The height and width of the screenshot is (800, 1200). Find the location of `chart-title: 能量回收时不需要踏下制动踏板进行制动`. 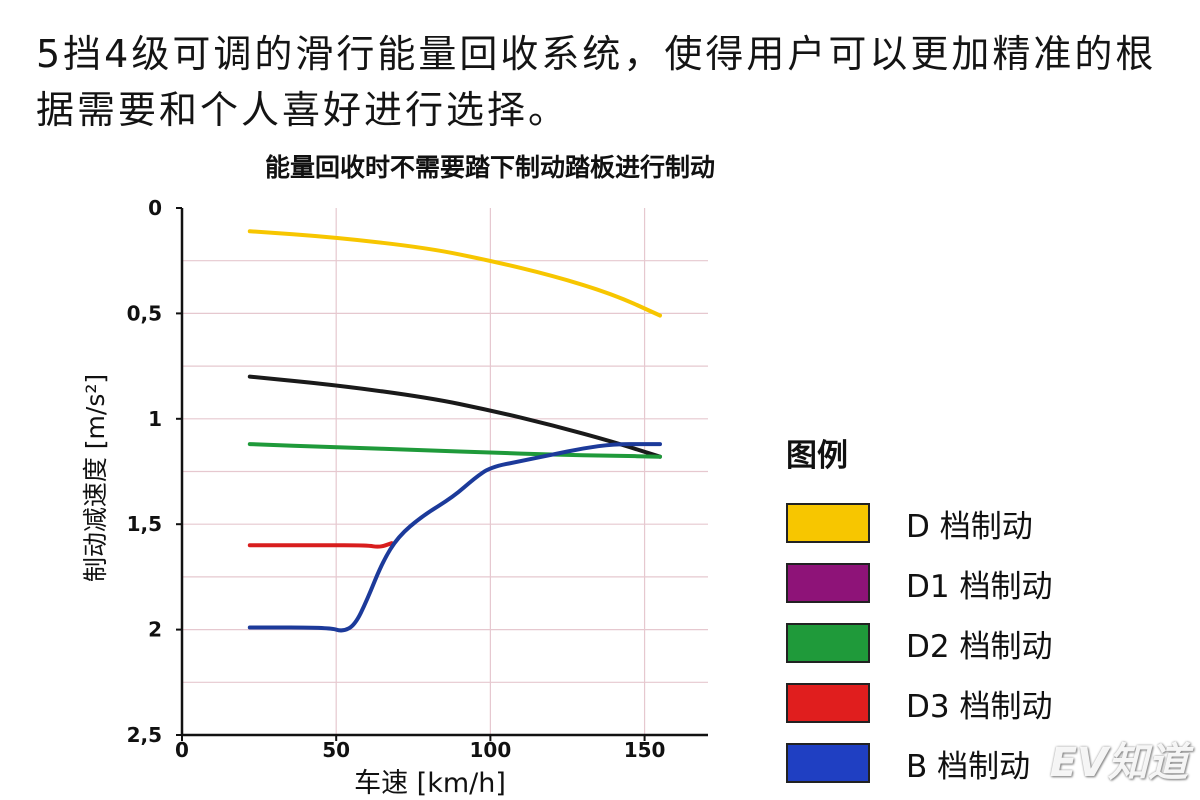

chart-title: 能量回收时不需要踏下制动踏板进行制动 is located at coordinates (489, 167).